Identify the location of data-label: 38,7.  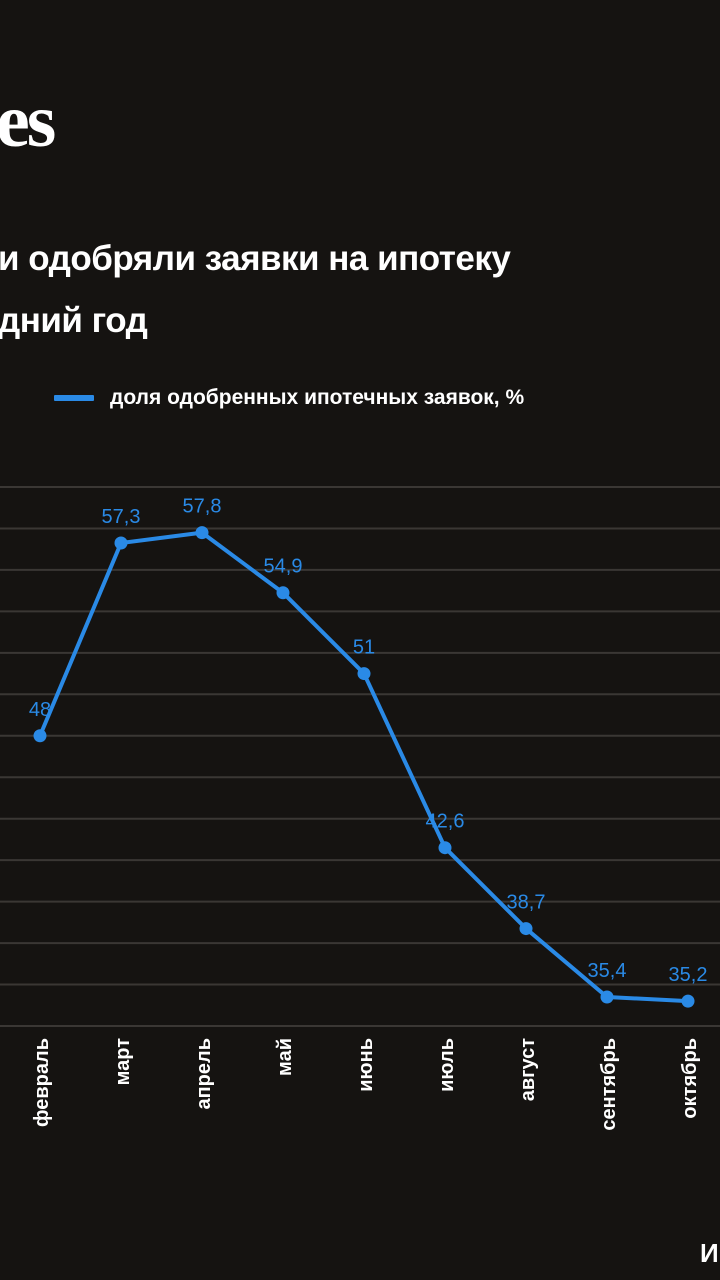
(526, 903).